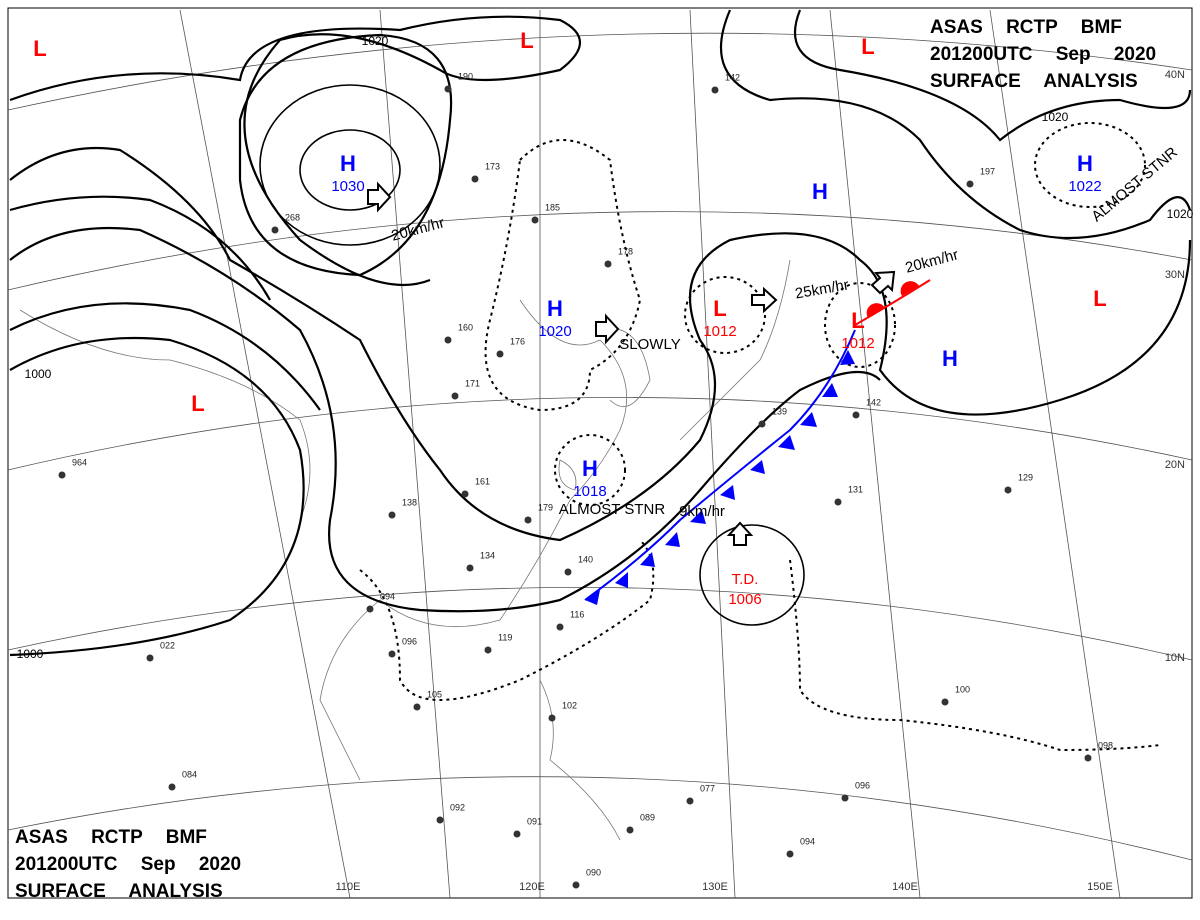 Image resolution: width=1200 pixels, height=920 pixels. I want to click on latitude-label: 10N, so click(1175, 658).